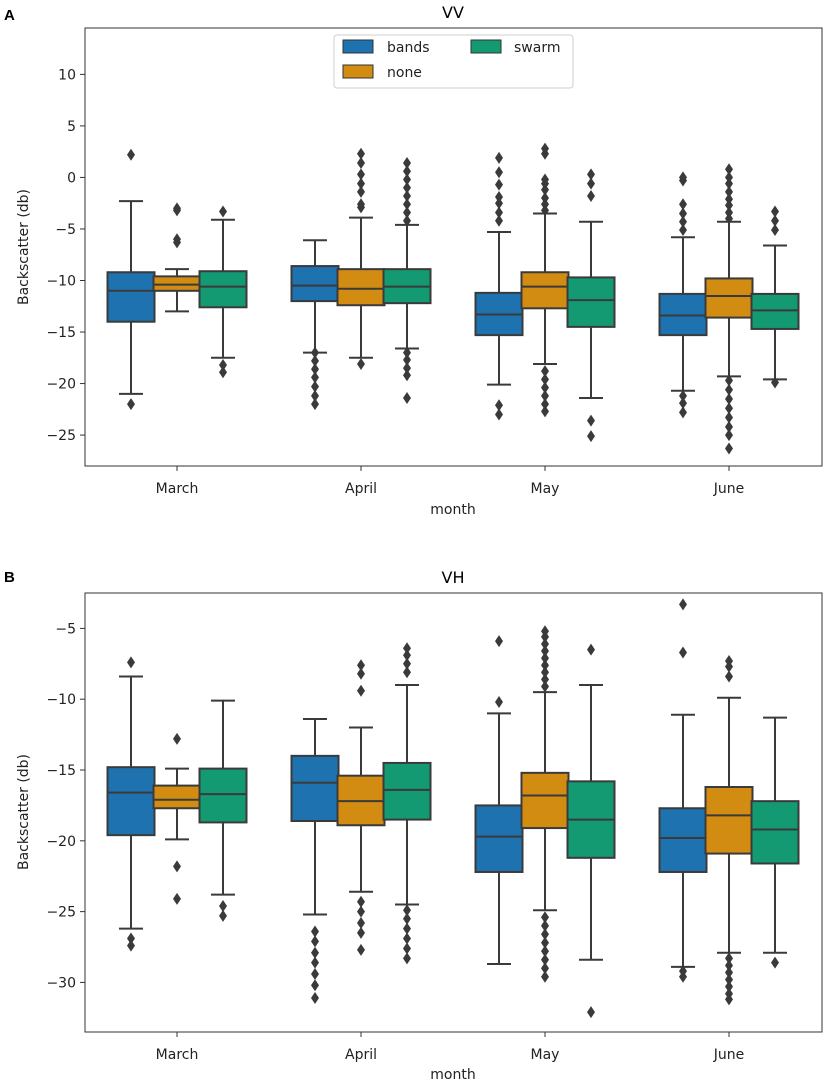  I want to click on box-swarm-march, so click(223, 810).